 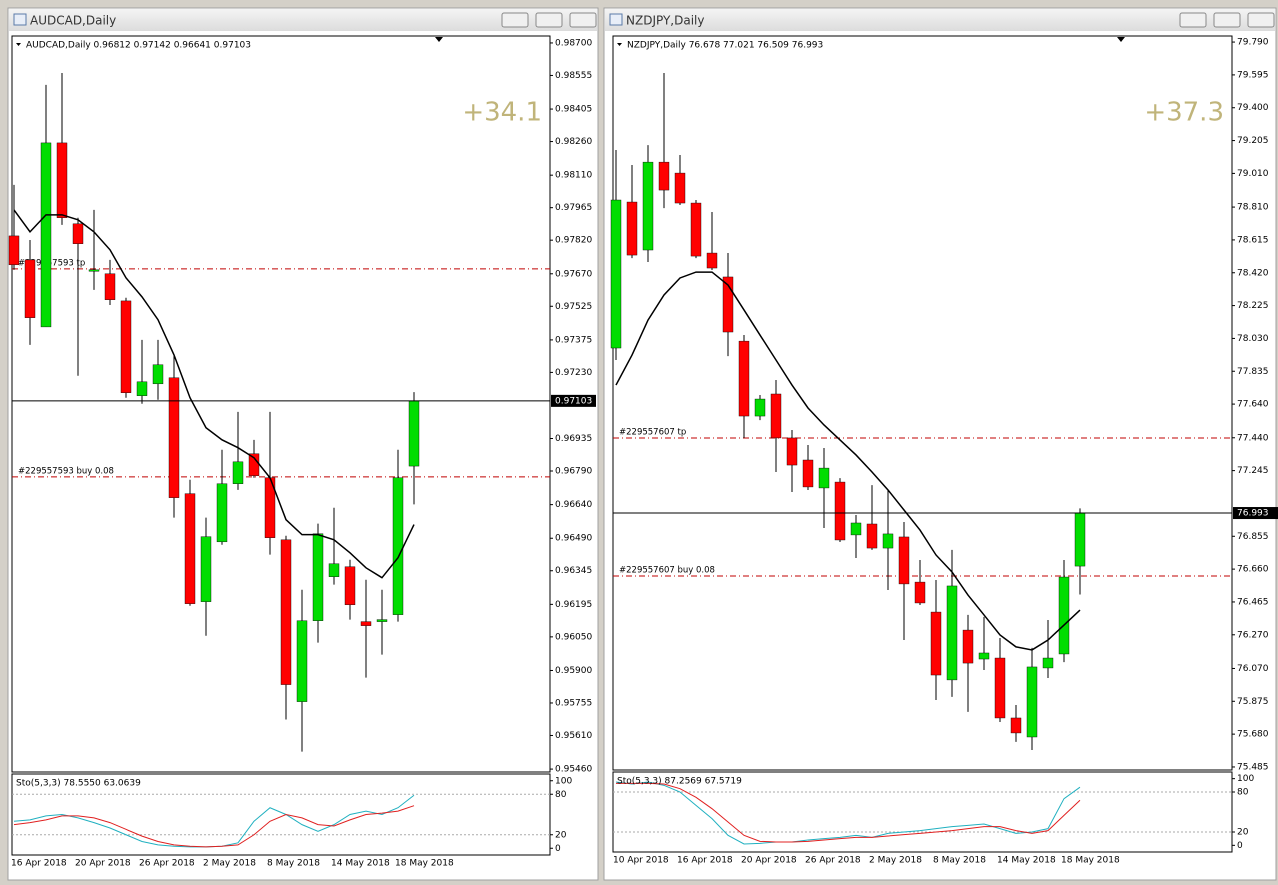 I want to click on y-tick-label: 75.875, so click(x=1253, y=702).